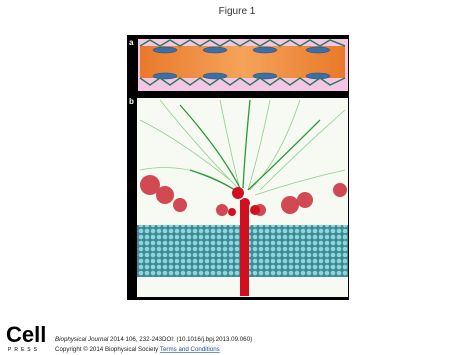 The image size is (474, 355). What do you see at coordinates (190, 349) in the screenshot?
I see `terms-link: Terms and Conditions` at bounding box center [190, 349].